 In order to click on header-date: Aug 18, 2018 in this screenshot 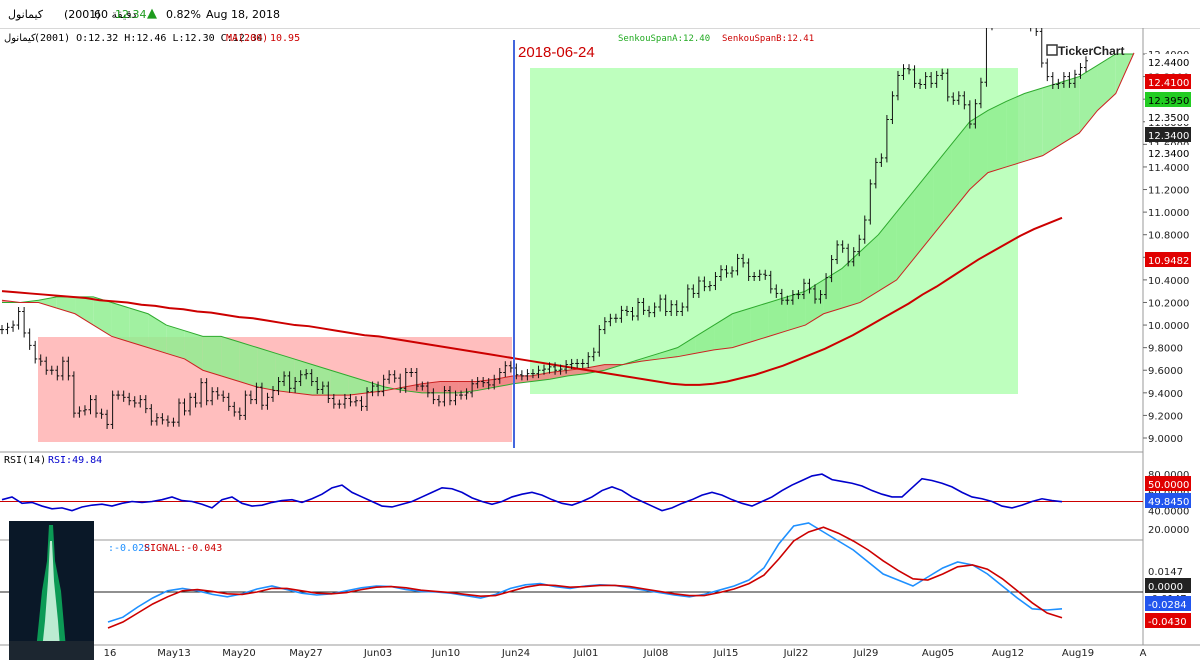, I will do `click(243, 14)`.